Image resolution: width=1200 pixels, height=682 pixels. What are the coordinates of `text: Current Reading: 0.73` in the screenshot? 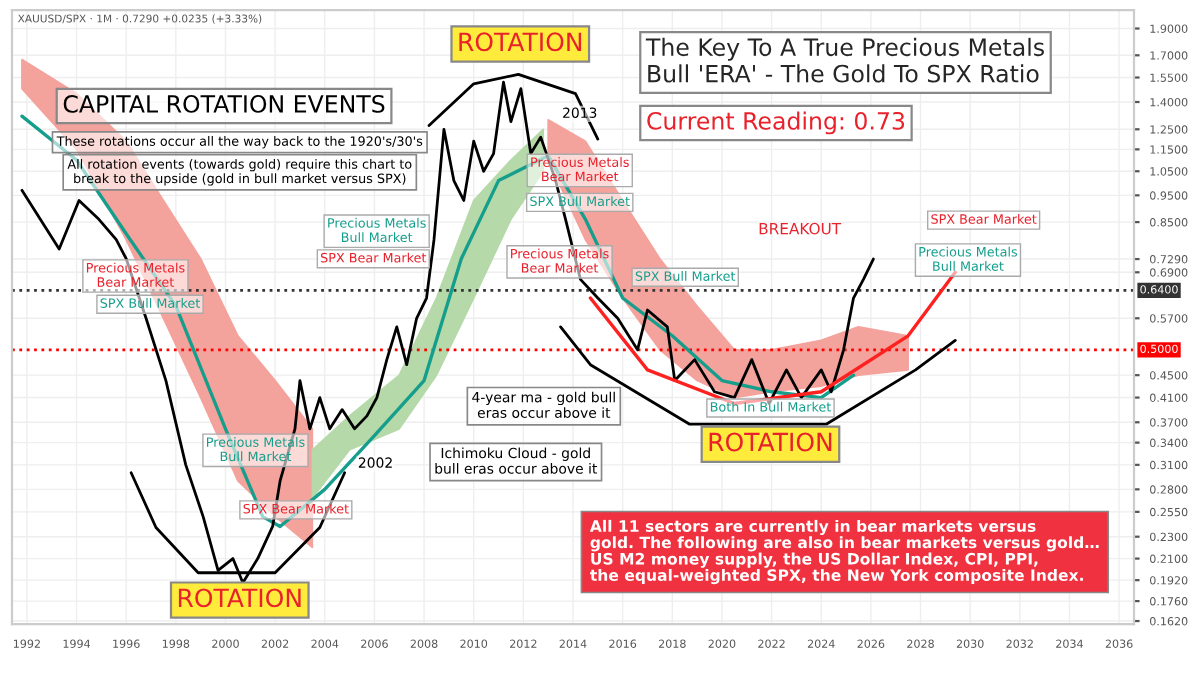 It's located at (776, 123).